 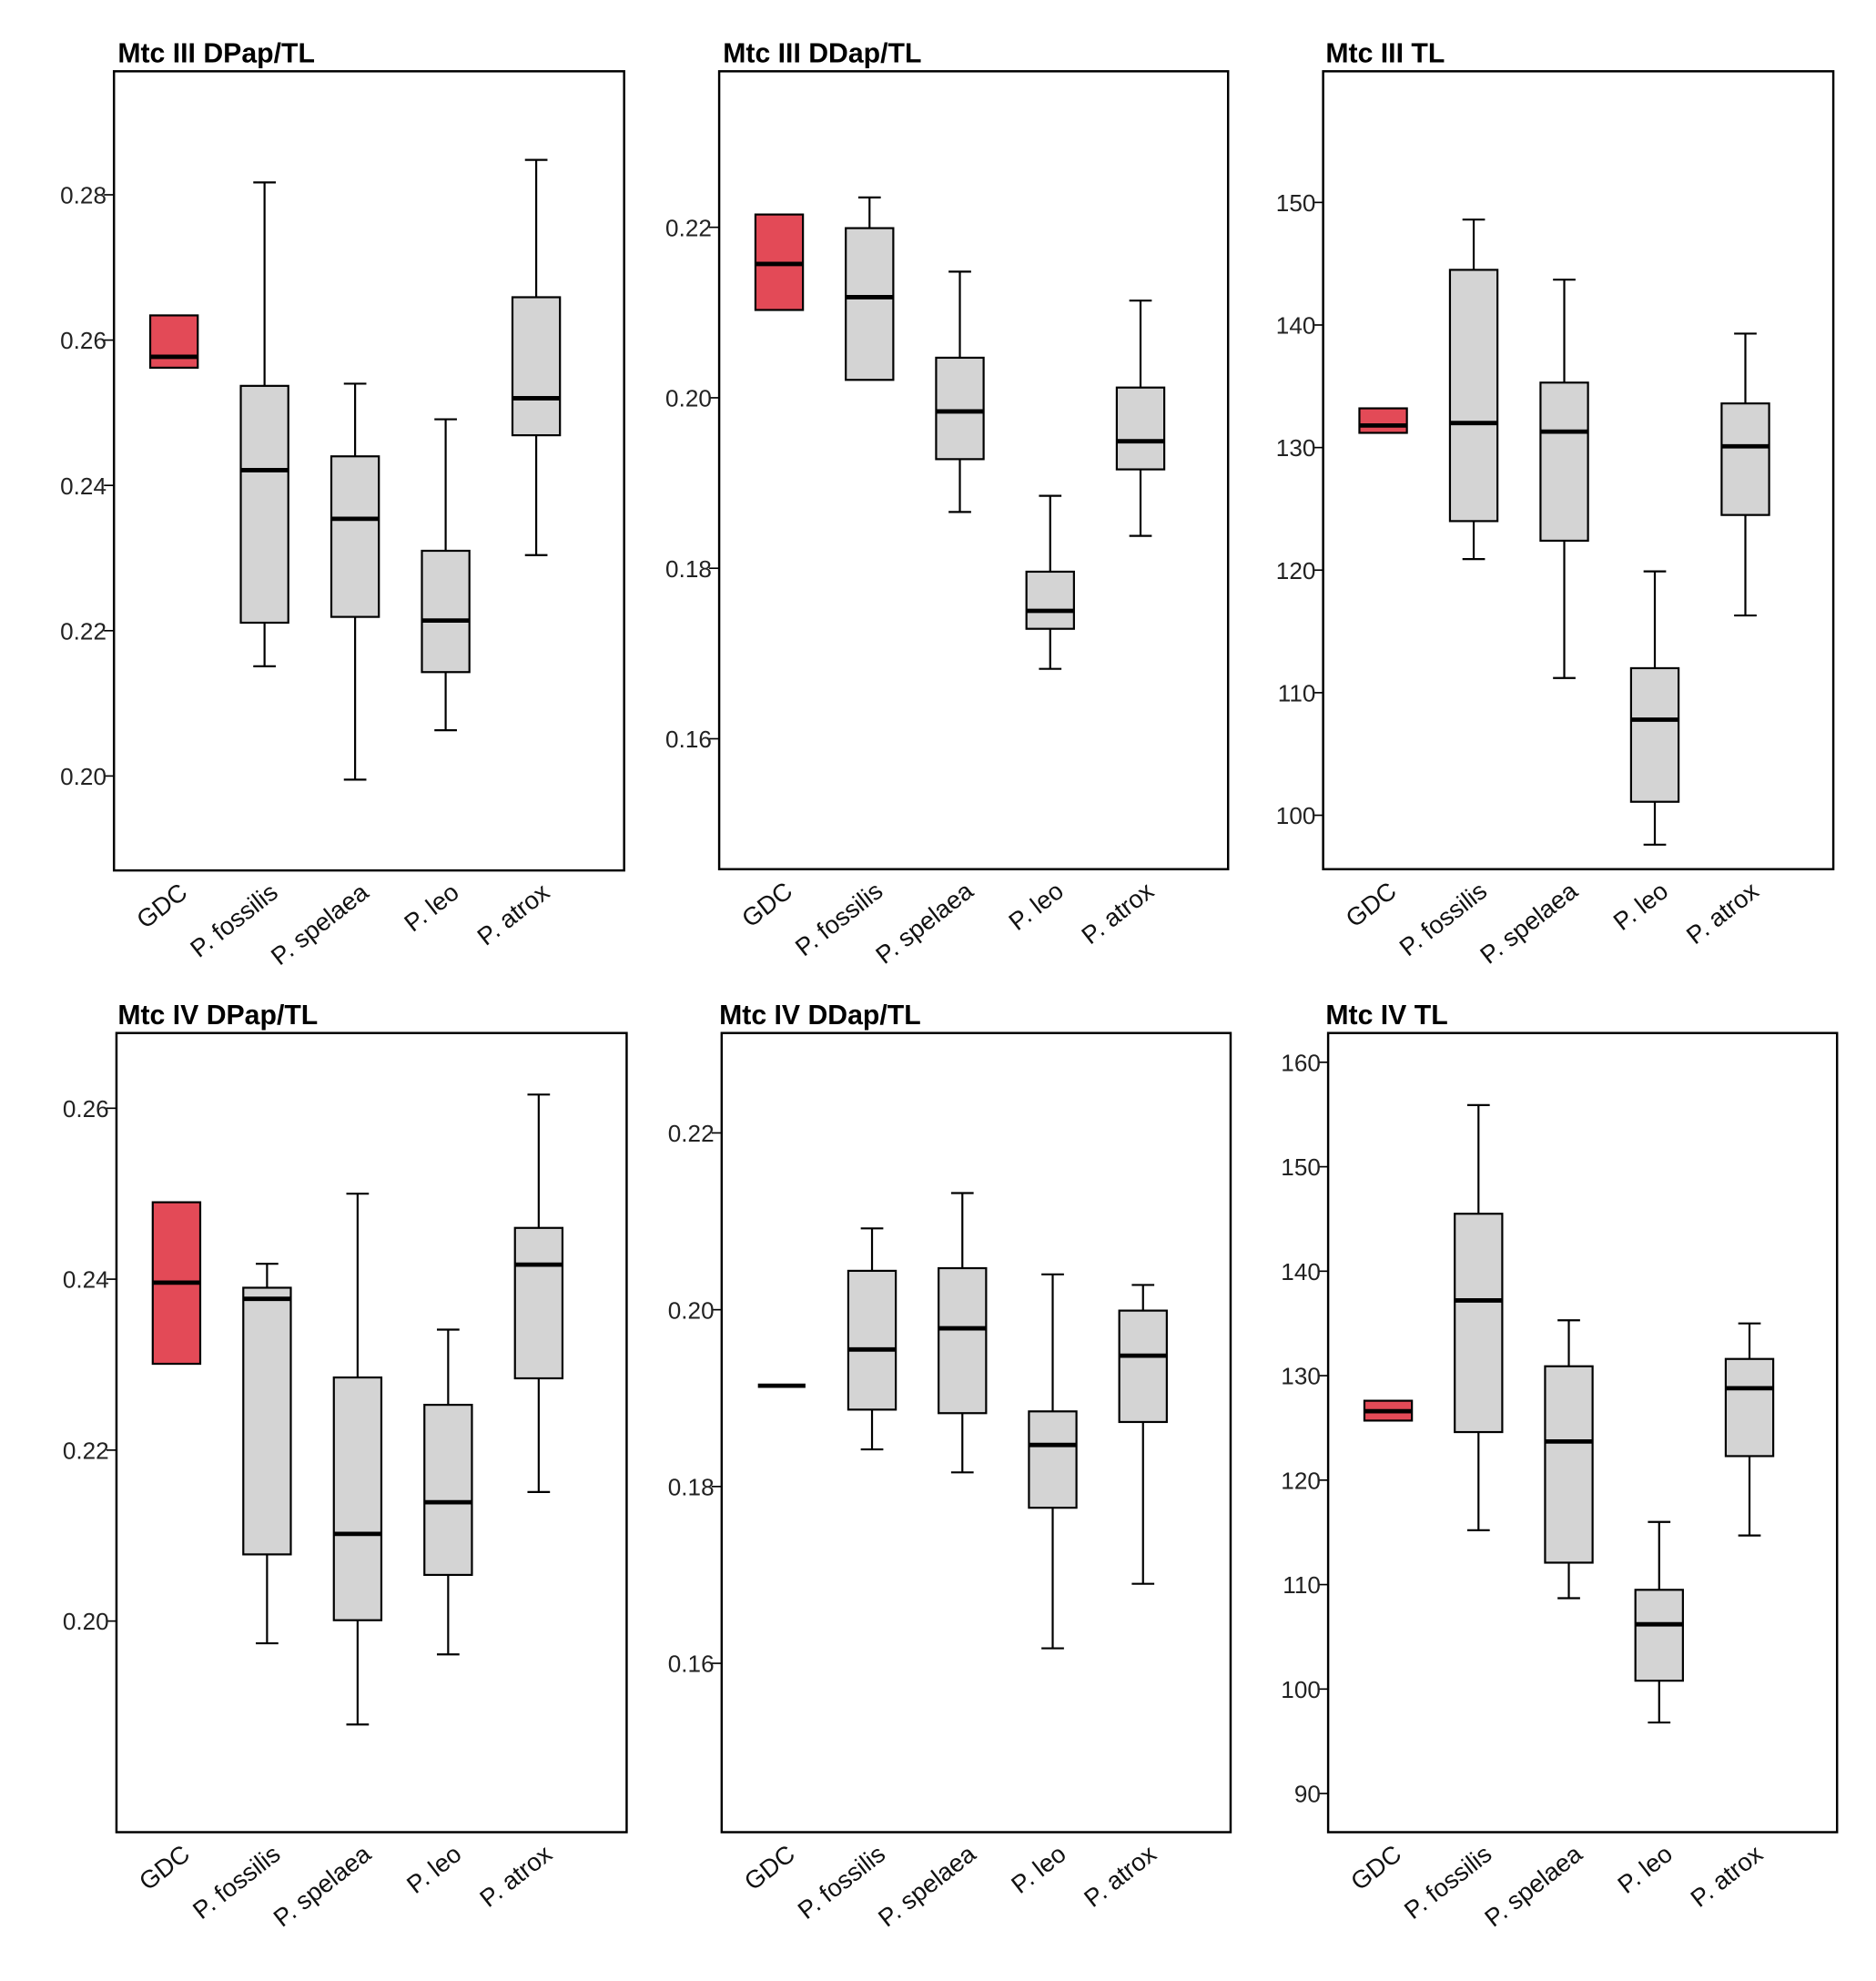 I want to click on y-tick-label: 90, so click(x=1307, y=1795).